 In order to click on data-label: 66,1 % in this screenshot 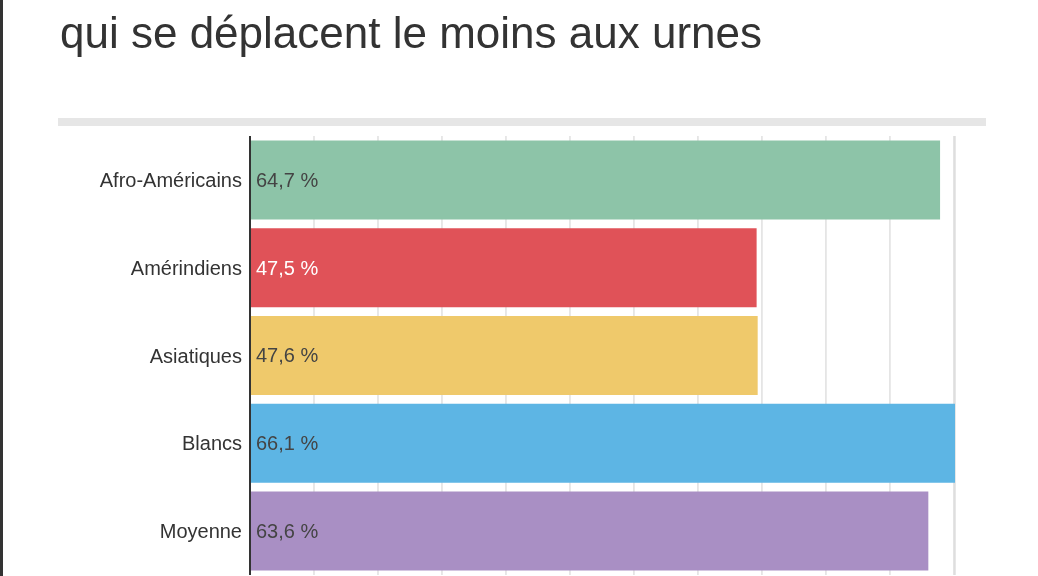, I will do `click(287, 443)`.